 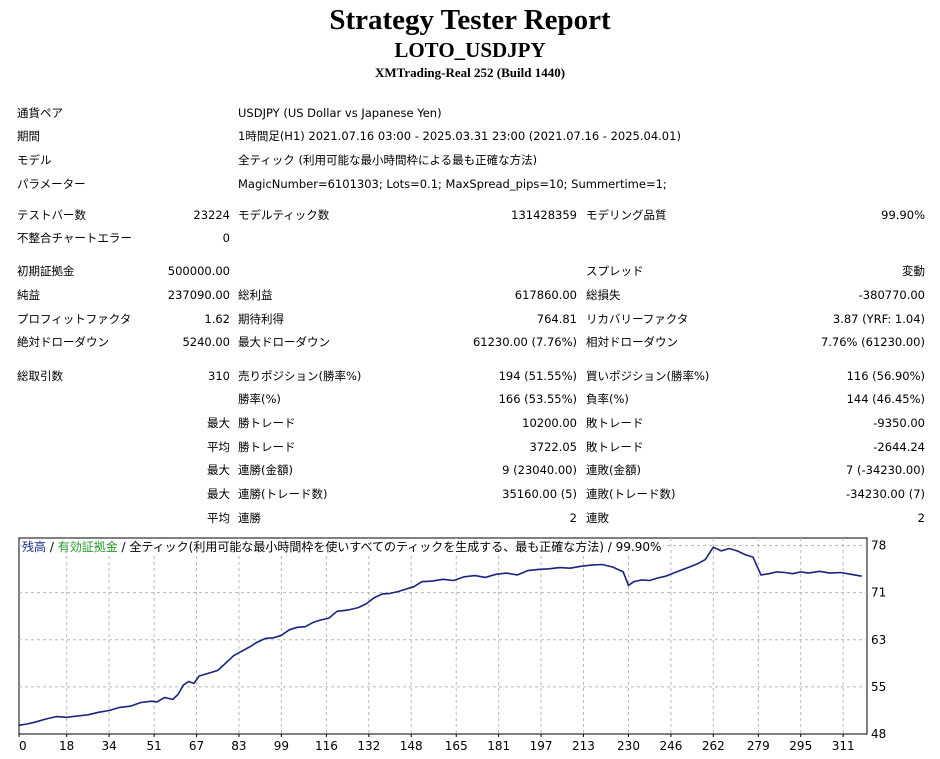 What do you see at coordinates (921, 518) in the screenshot?
I see `avg-consecutive-losses-value: 2` at bounding box center [921, 518].